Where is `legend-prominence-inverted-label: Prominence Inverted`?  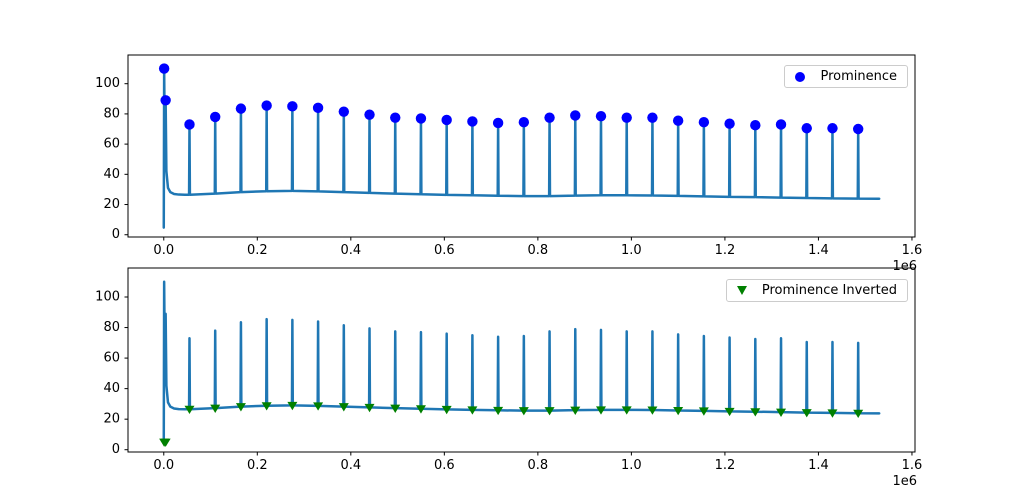
legend-prominence-inverted-label: Prominence Inverted is located at coordinates (829, 290).